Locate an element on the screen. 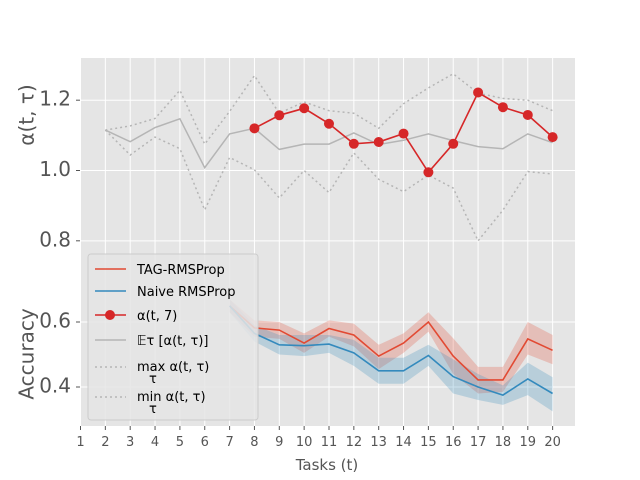  series-expectation is located at coordinates (328, 143).